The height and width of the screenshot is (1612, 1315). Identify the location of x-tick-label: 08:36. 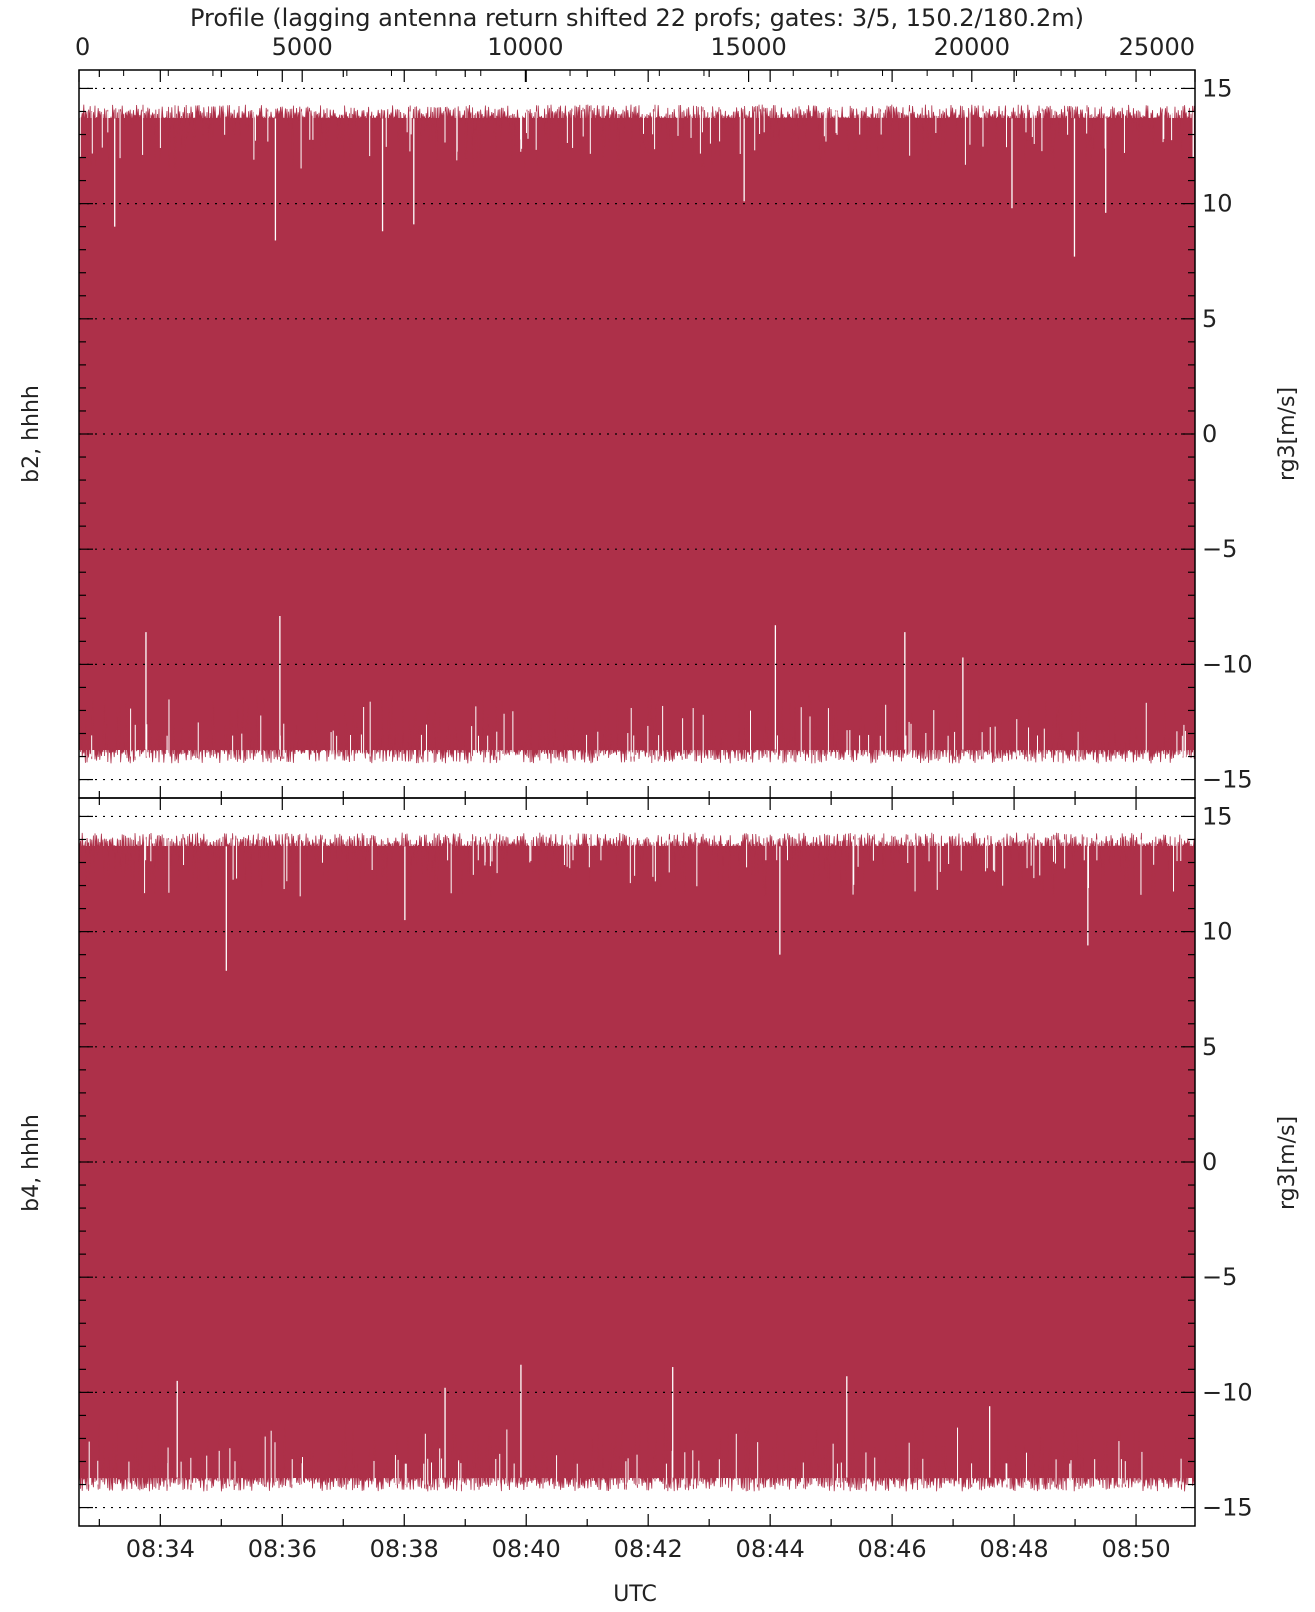
(282, 1549).